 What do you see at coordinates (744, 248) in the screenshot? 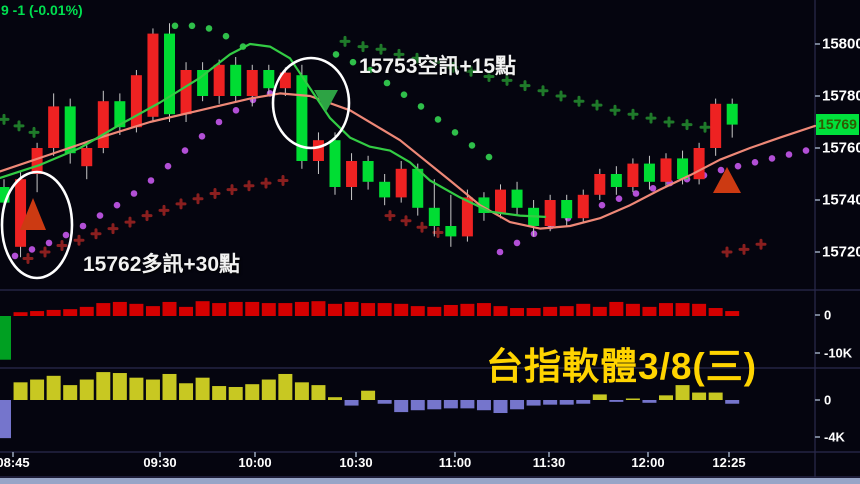
I see `trend-plus-red-right` at bounding box center [744, 248].